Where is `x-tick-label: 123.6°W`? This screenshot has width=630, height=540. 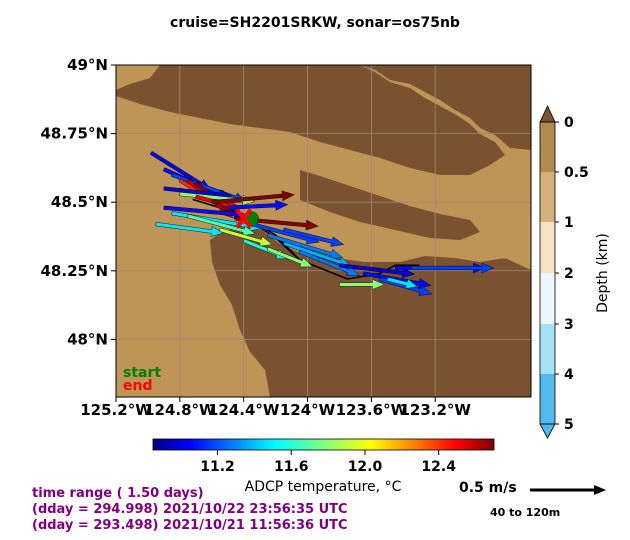
x-tick-label: 123.6°W is located at coordinates (372, 410).